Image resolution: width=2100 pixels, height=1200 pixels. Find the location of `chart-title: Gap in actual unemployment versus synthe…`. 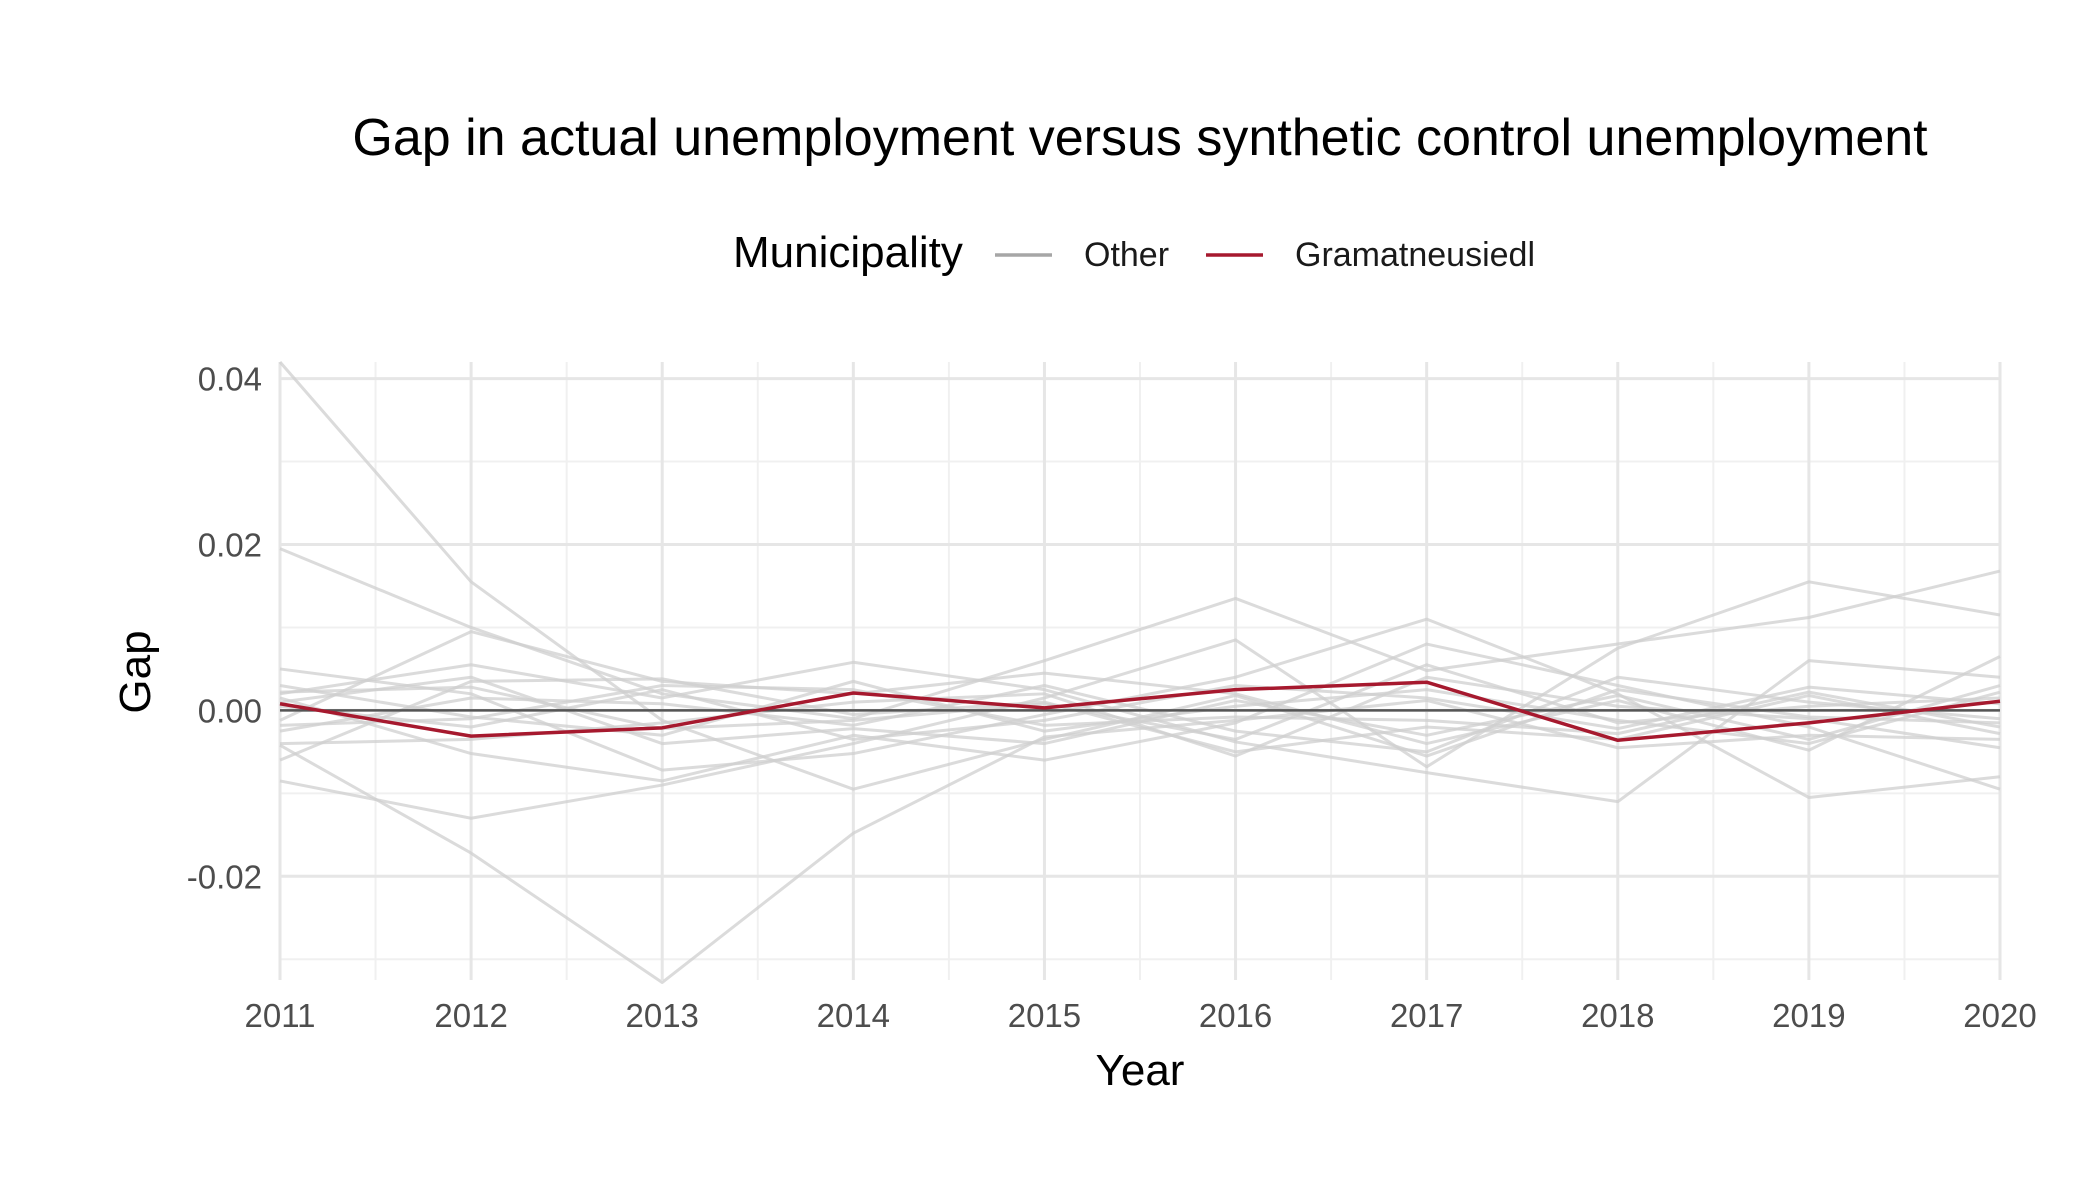

chart-title: Gap in actual unemployment versus synthe… is located at coordinates (1140, 138).